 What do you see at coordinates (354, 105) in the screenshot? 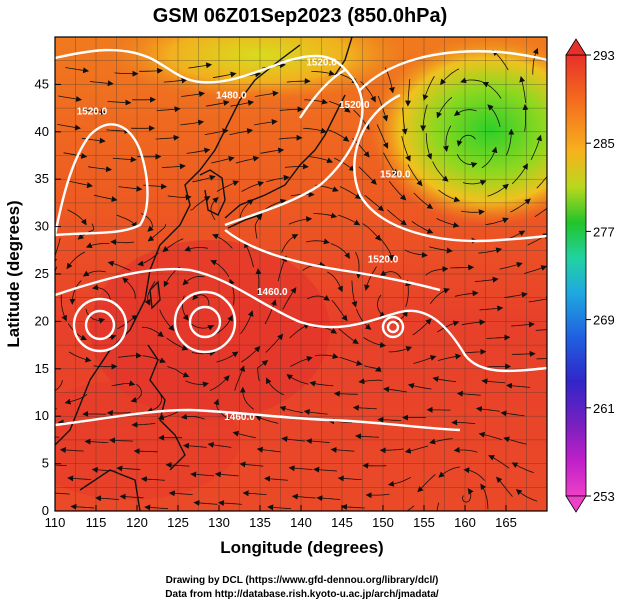
I see `contour-label: 1520.0` at bounding box center [354, 105].